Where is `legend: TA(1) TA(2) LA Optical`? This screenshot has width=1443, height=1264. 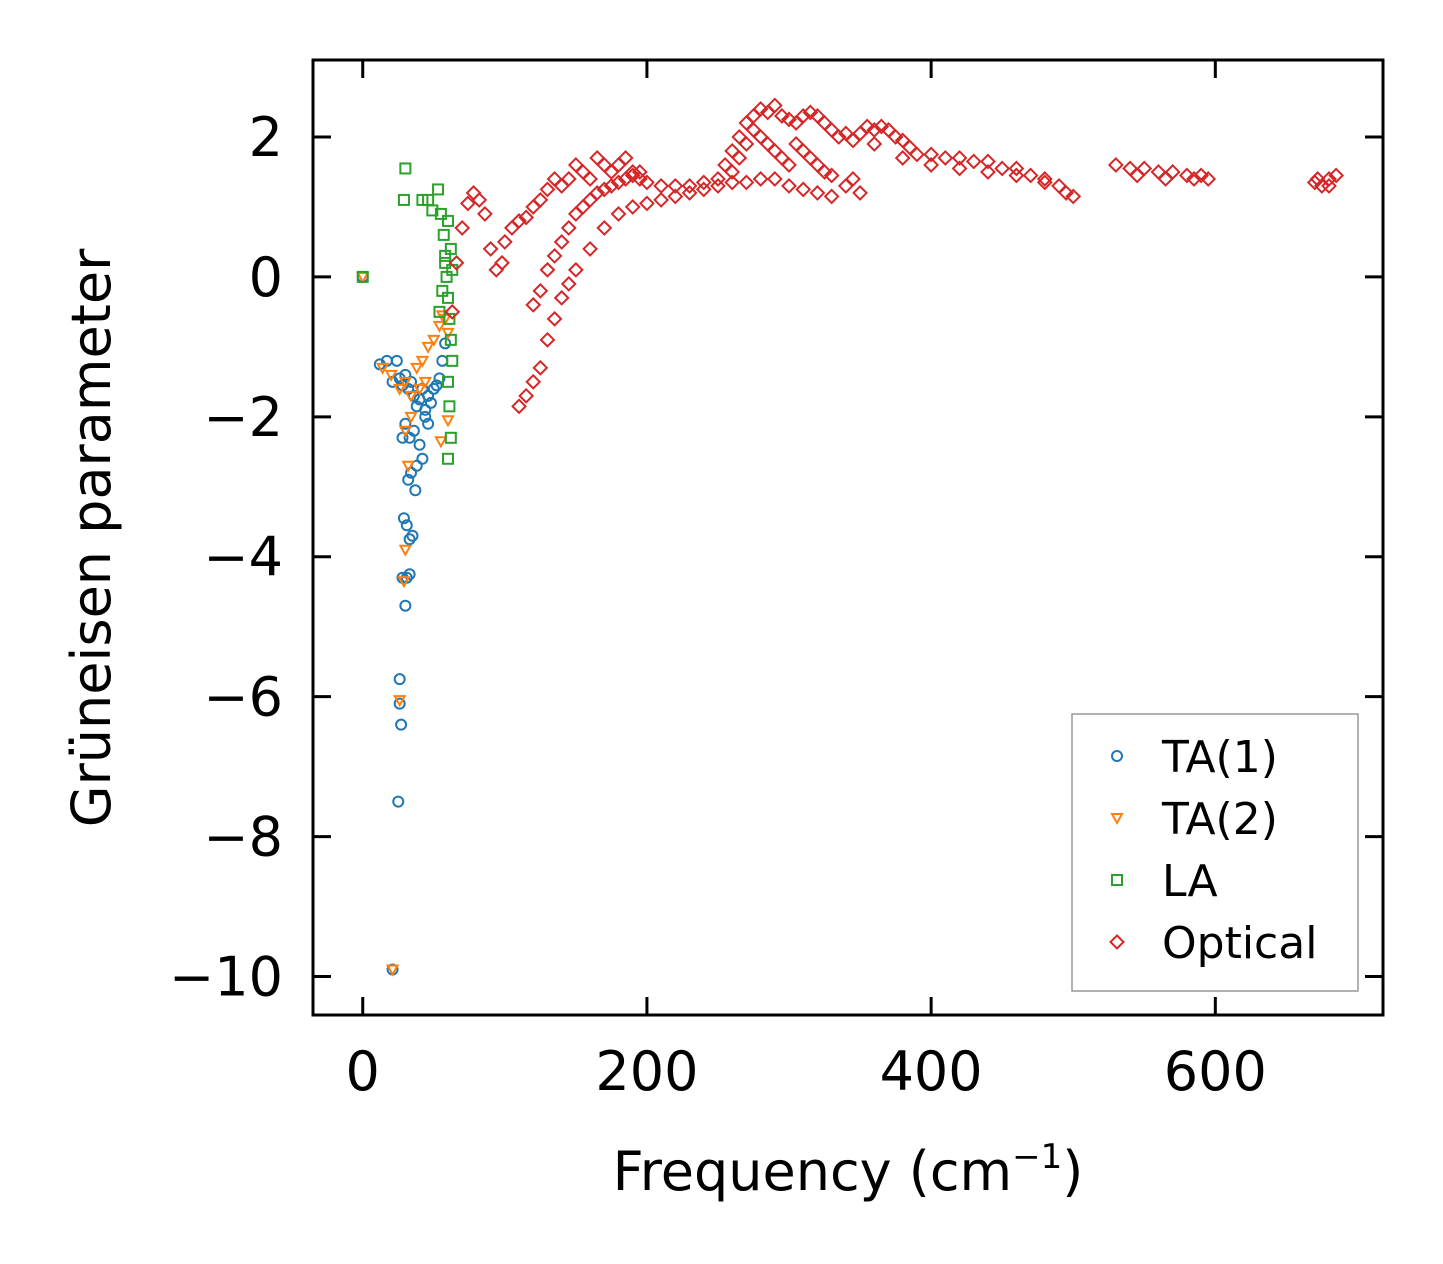
legend: TA(1) TA(2) LA Optical is located at coordinates (1215, 852).